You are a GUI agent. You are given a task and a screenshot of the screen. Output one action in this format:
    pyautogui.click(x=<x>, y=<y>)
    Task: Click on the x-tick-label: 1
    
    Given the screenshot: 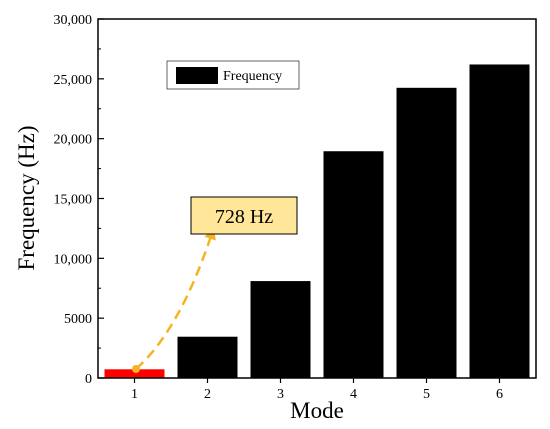 What is the action you would take?
    pyautogui.click(x=134, y=394)
    